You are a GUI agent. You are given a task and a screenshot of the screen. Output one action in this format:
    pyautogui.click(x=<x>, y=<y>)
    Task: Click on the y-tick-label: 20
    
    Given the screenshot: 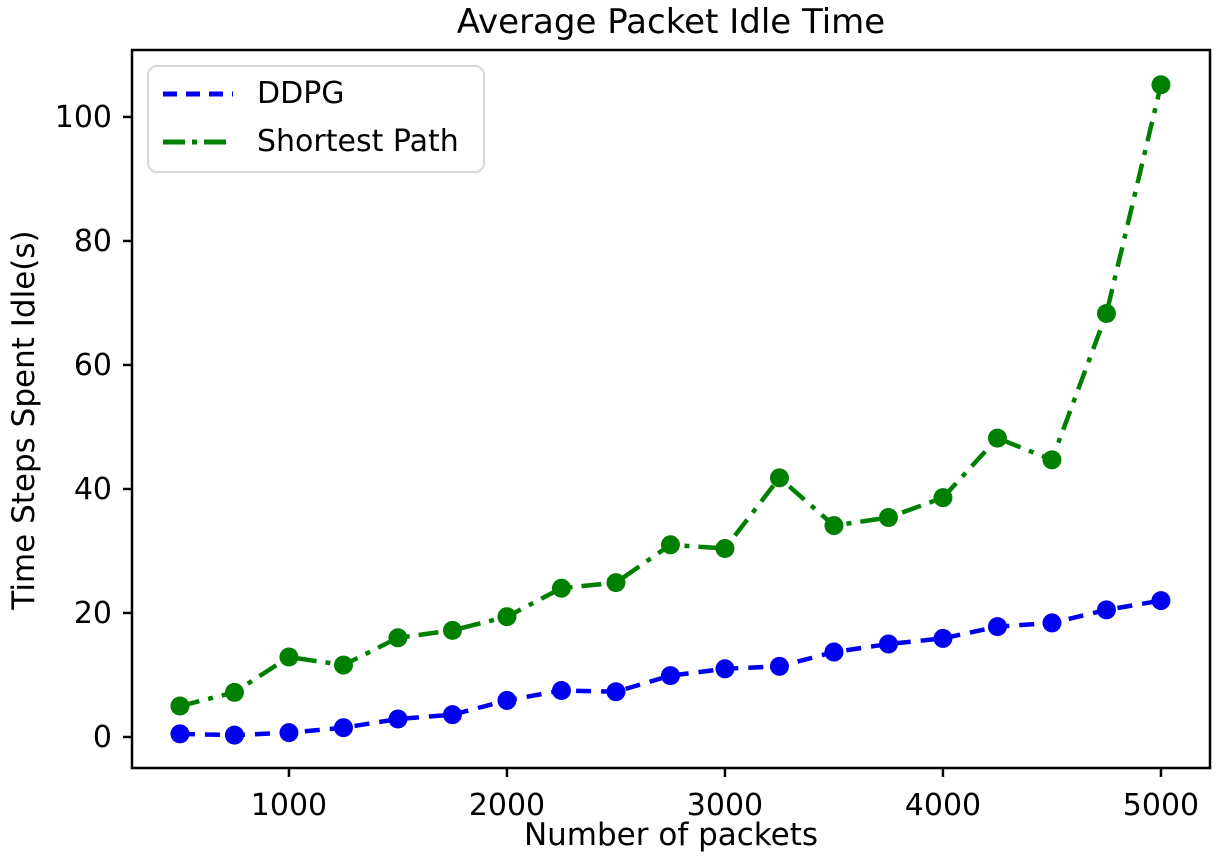 What is the action you would take?
    pyautogui.click(x=93, y=613)
    